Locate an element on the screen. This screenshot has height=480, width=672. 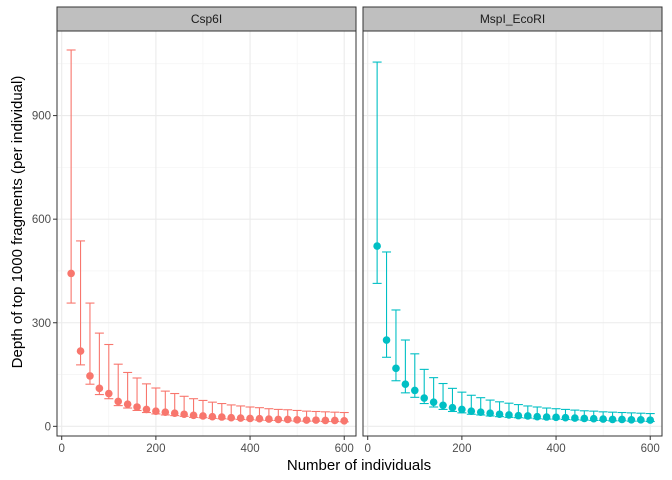
facet-strip-label: Csp6I is located at coordinates (206, 19).